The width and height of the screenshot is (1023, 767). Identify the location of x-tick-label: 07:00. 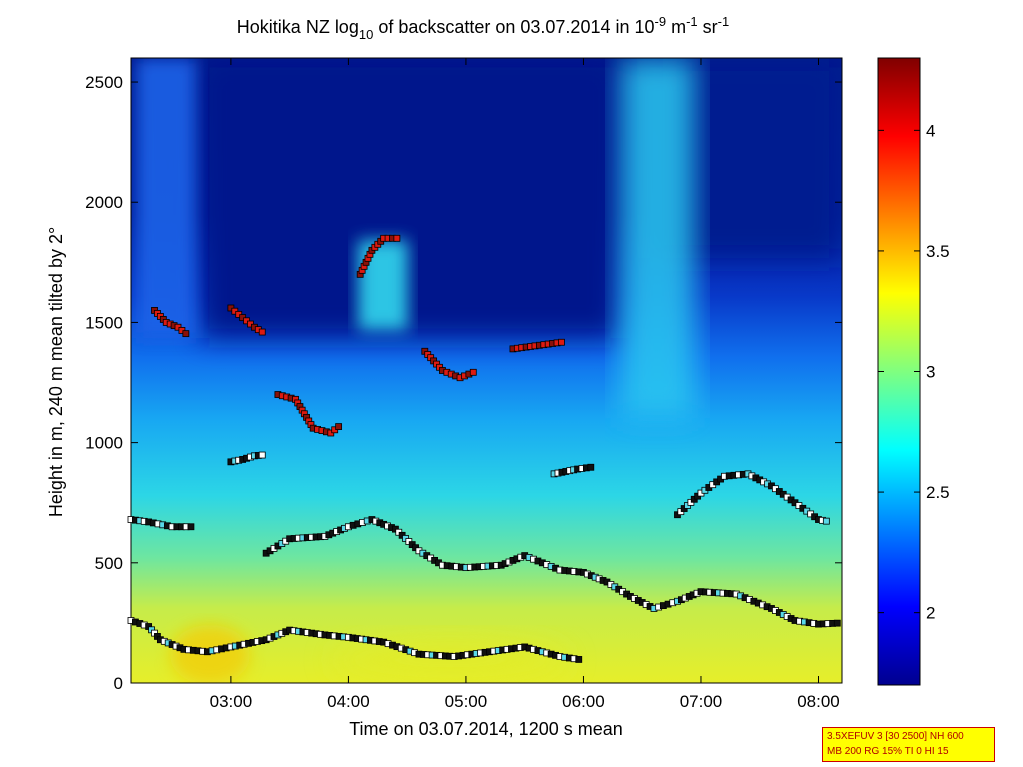
(701, 701).